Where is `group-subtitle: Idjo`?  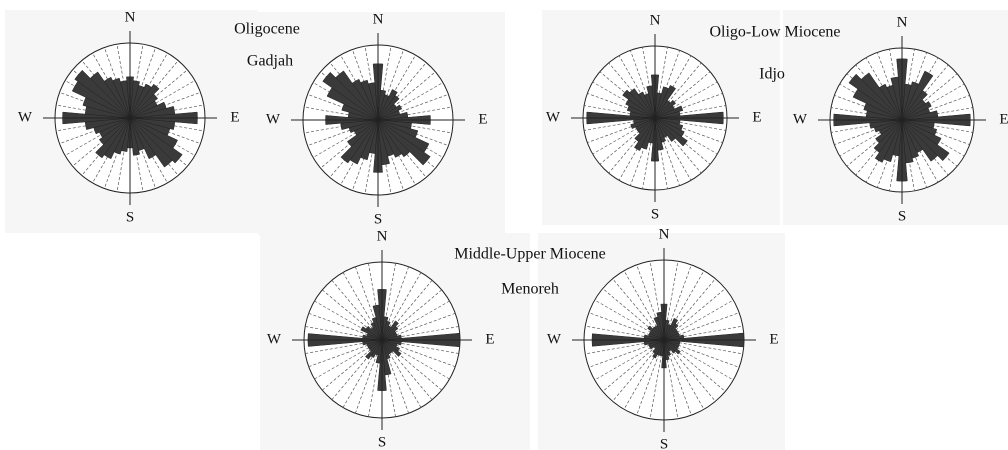
group-subtitle: Idjo is located at coordinates (772, 74).